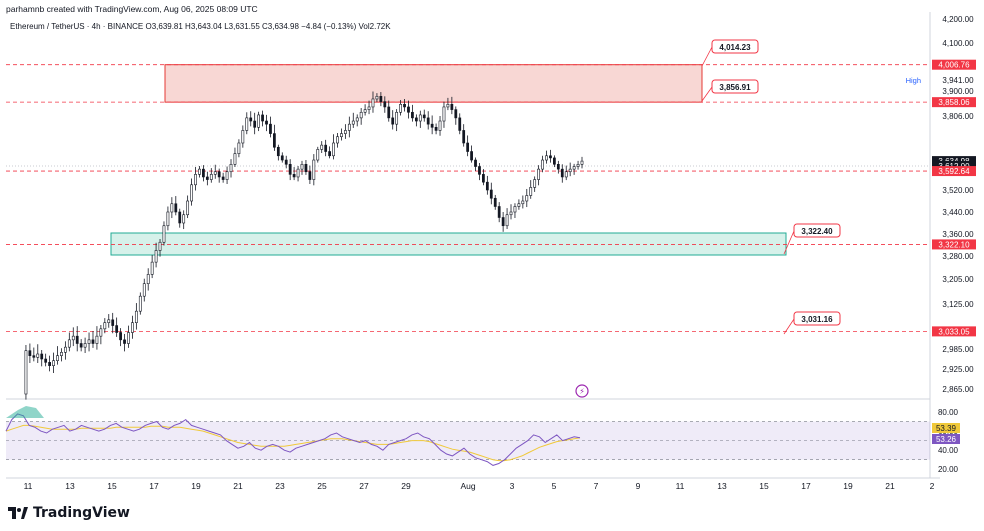  I want to click on price-axis-label: 3,941.00, so click(958, 80).